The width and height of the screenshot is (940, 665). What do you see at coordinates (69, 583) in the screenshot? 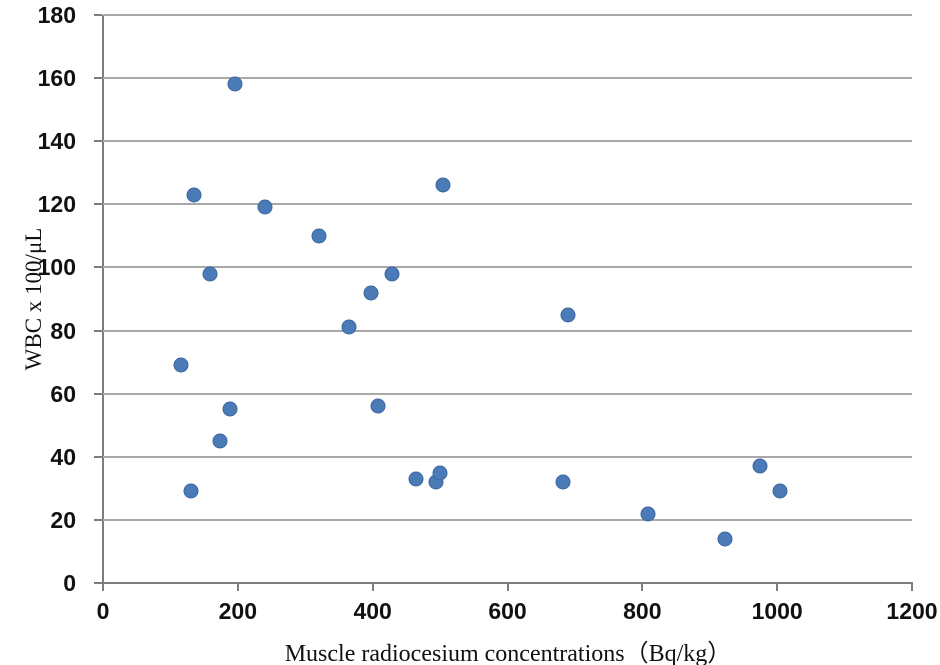
I see `y-tick-label: 0` at bounding box center [69, 583].